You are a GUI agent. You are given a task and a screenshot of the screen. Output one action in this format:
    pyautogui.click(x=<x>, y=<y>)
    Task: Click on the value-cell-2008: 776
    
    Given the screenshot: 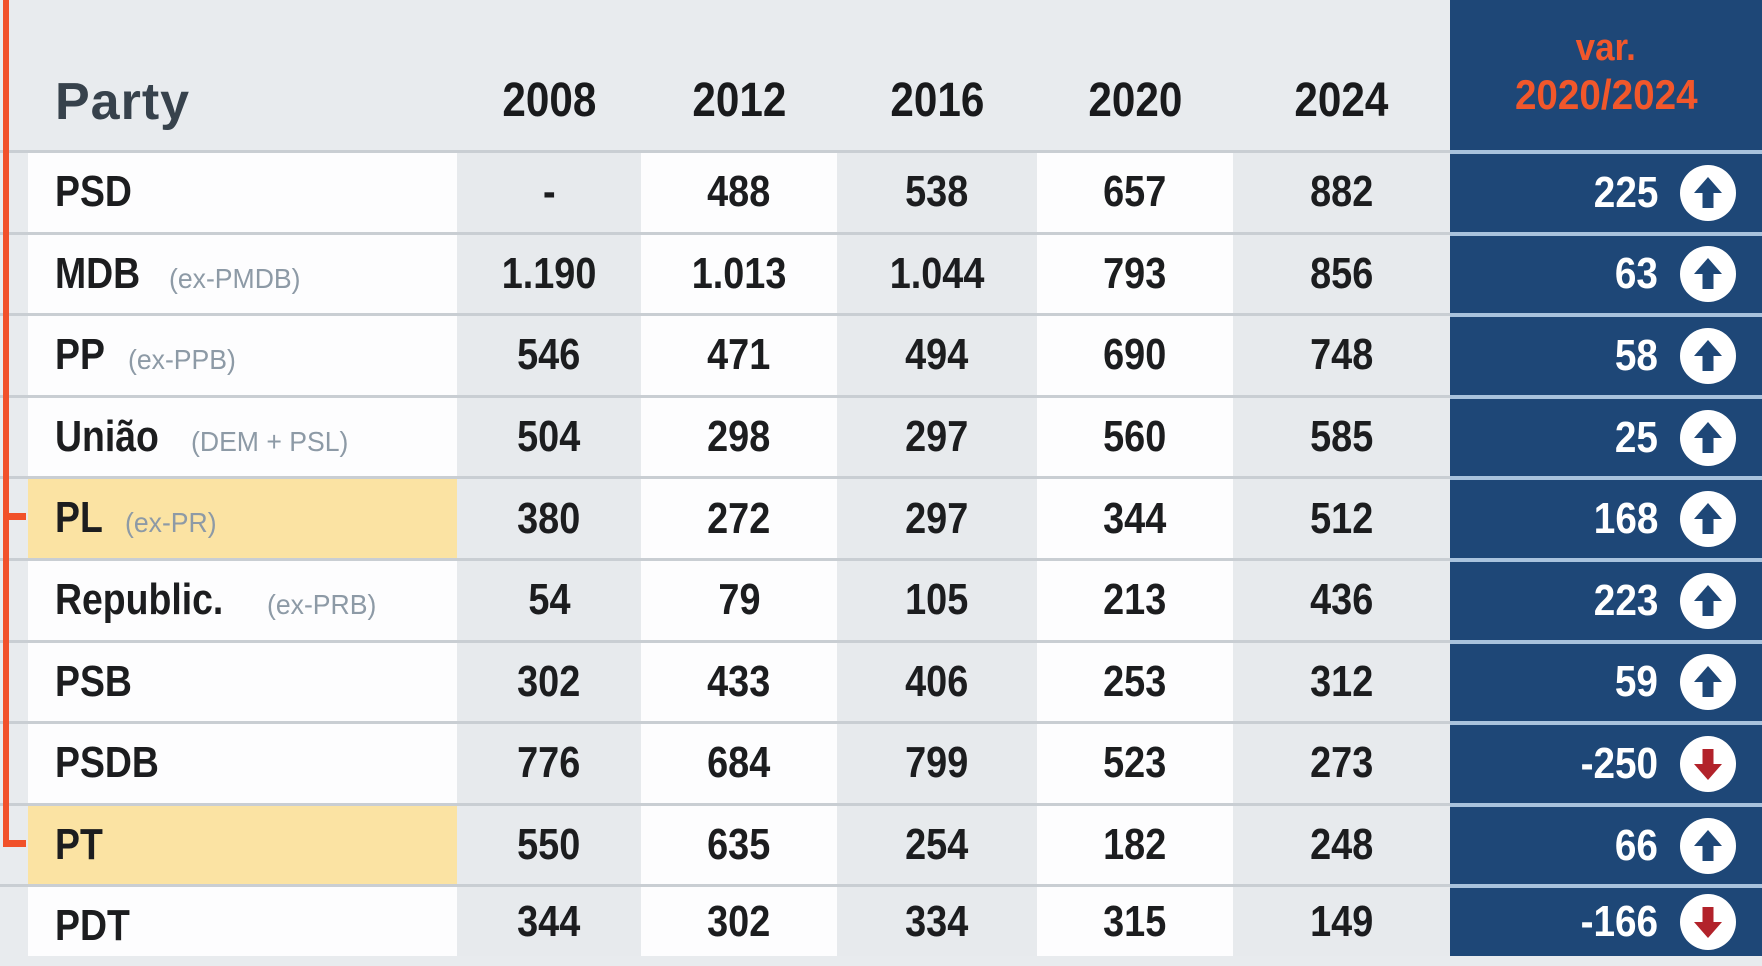 What is the action you would take?
    pyautogui.click(x=549, y=762)
    